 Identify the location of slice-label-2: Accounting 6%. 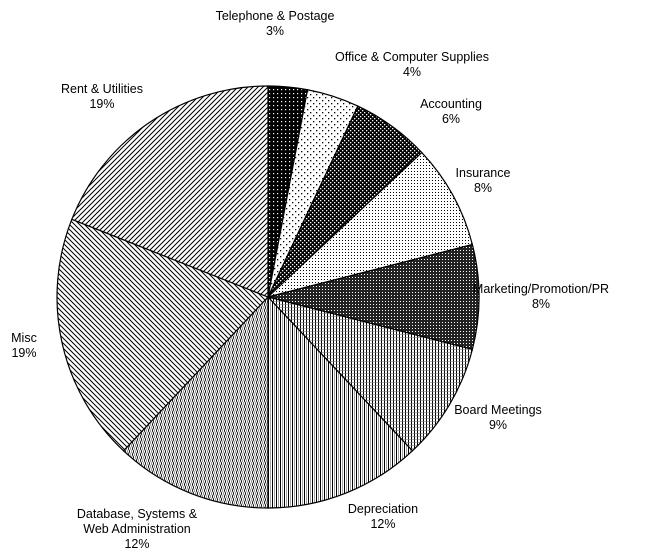
(451, 111).